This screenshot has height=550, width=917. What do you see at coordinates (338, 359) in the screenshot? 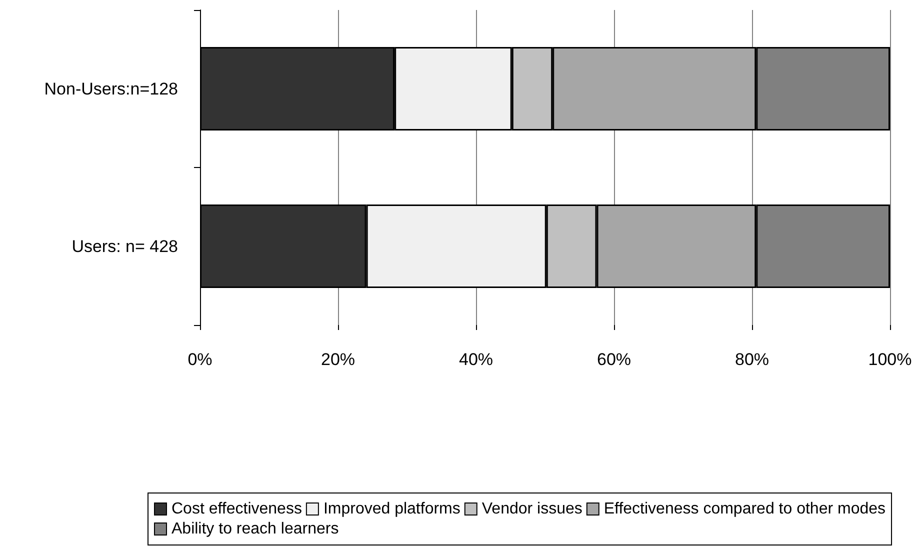
I see `x-tick-label: 20%` at bounding box center [338, 359].